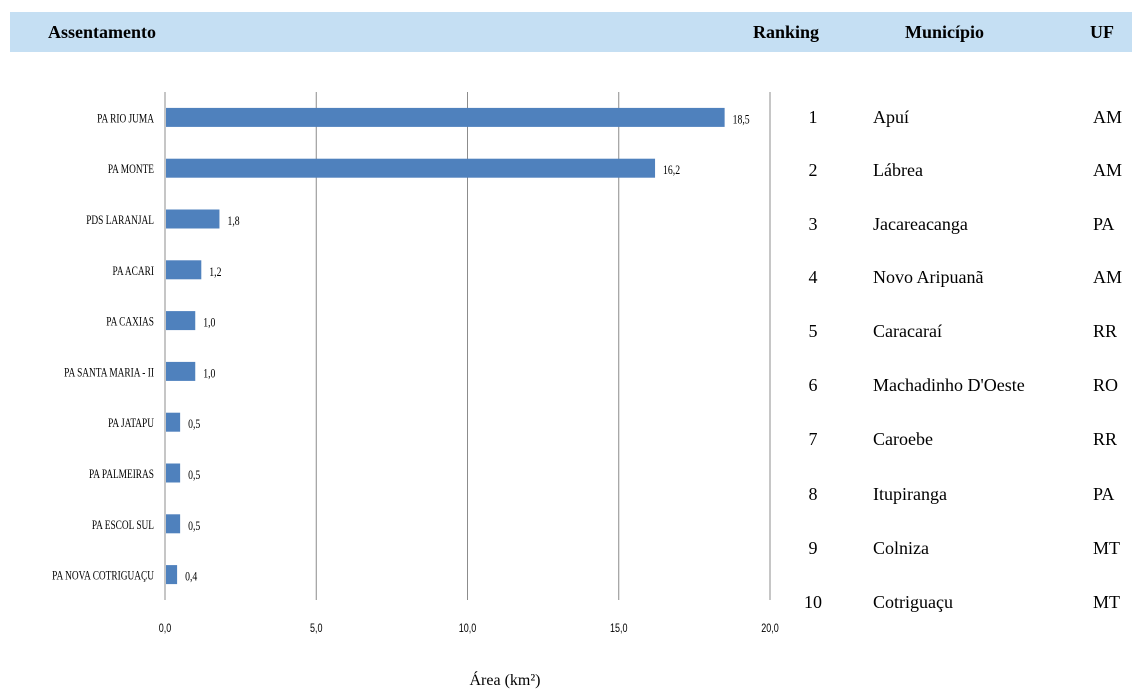  What do you see at coordinates (813, 385) in the screenshot?
I see `ranking-cell: 6` at bounding box center [813, 385].